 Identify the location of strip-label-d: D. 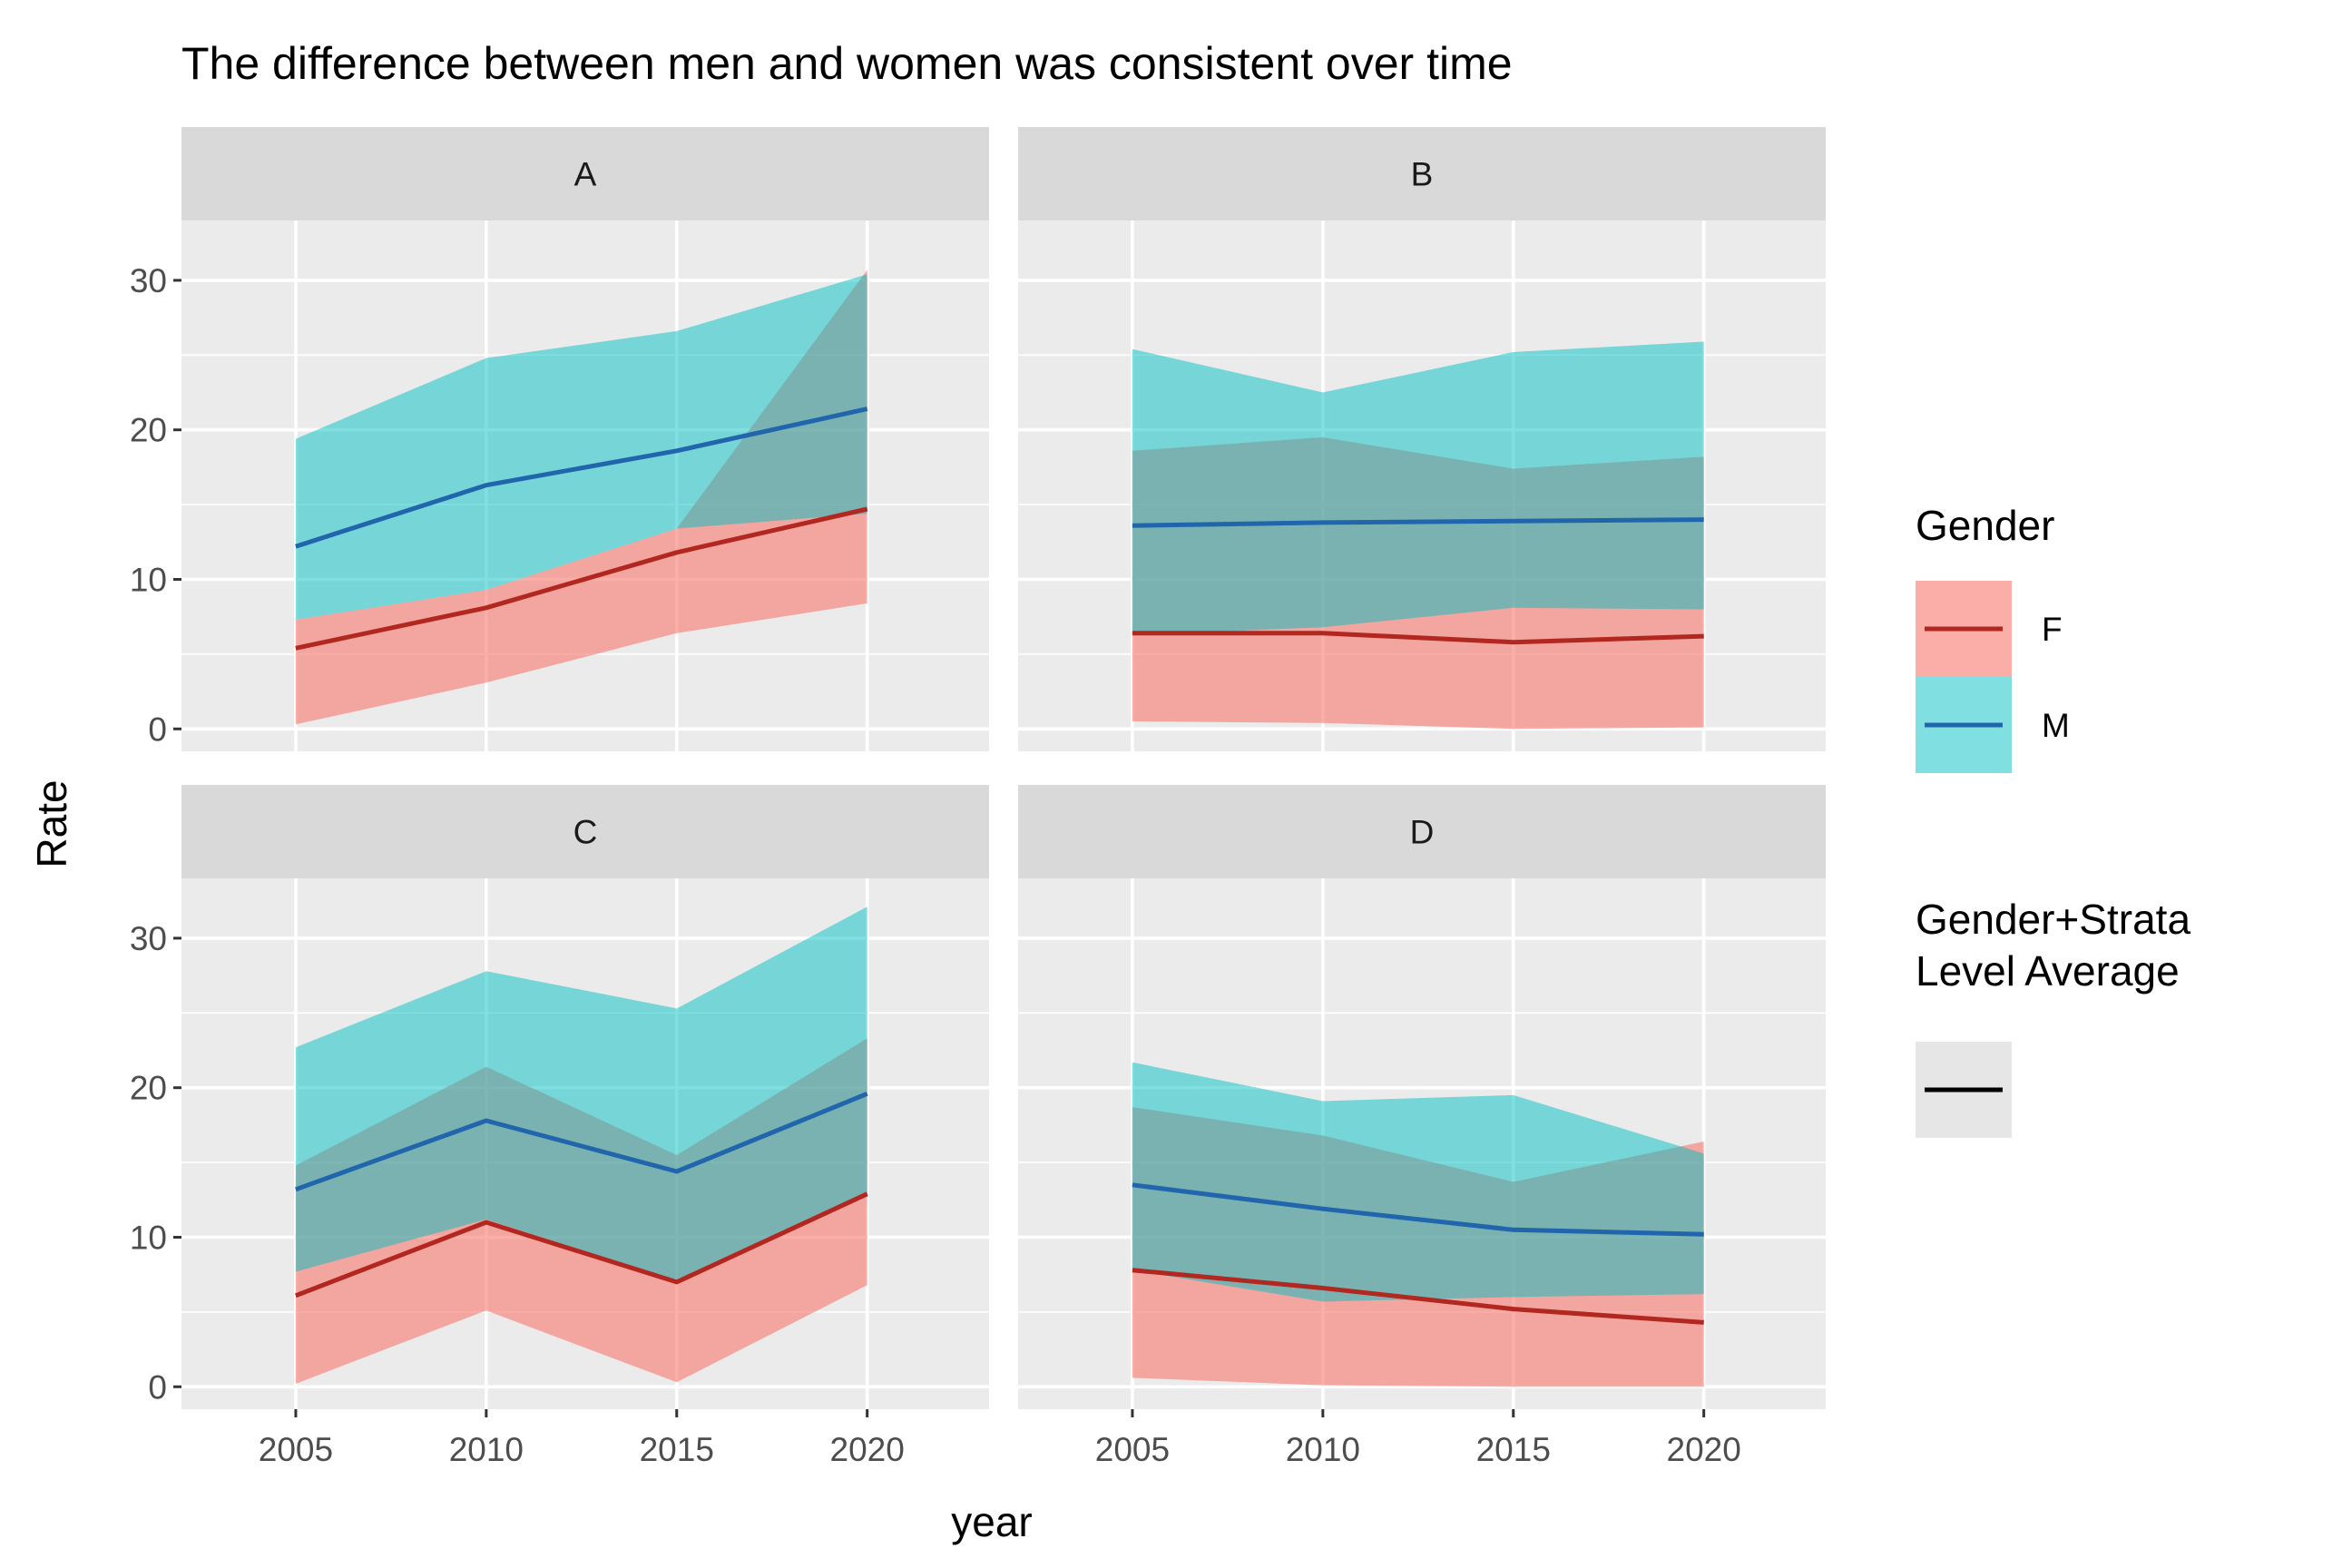
(1422, 832).